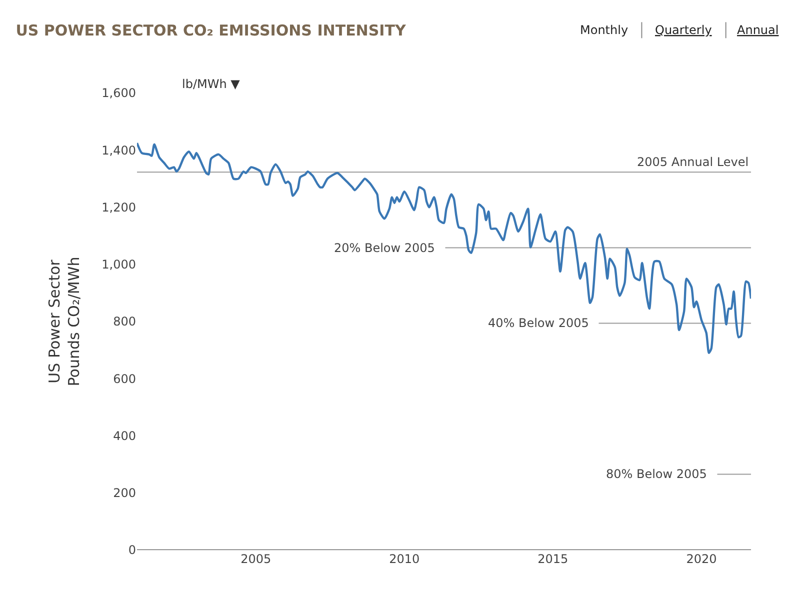 The height and width of the screenshot is (604, 786). I want to click on y-tick-label: 1,200, so click(119, 207).